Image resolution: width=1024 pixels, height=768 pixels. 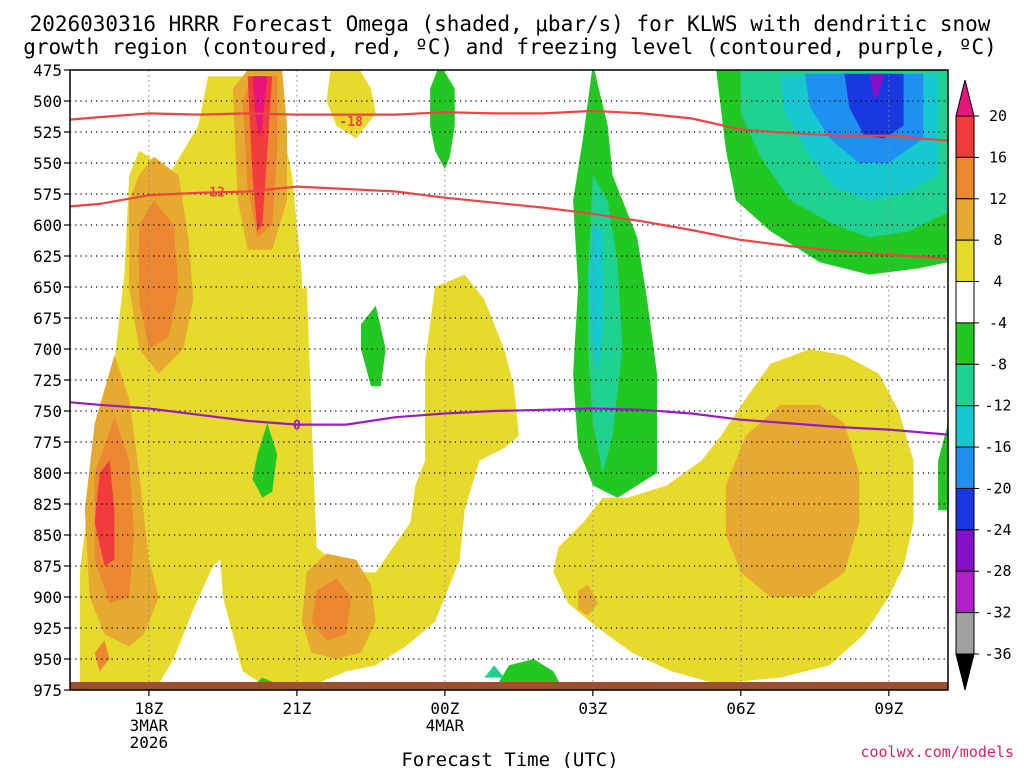 I want to click on y-tick-label-600: 600, so click(x=47, y=225).